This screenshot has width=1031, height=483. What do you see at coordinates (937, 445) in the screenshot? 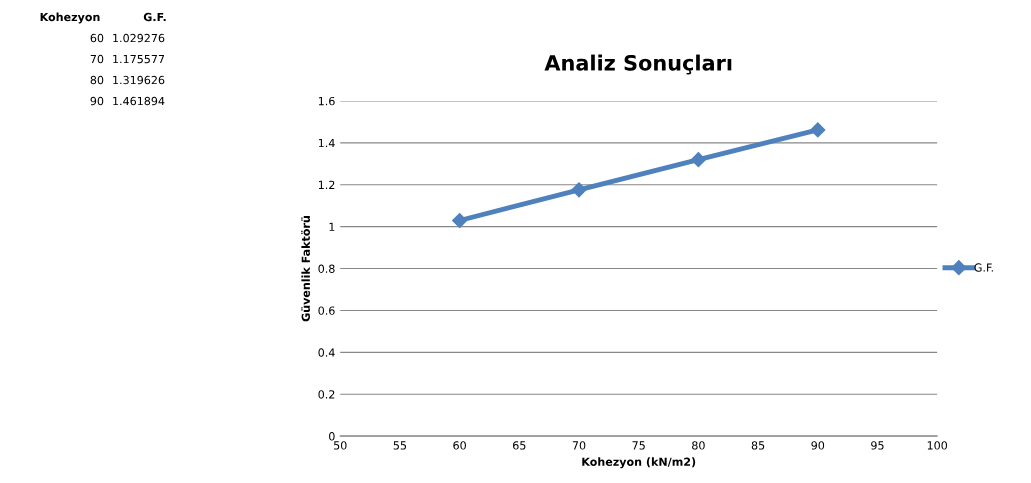
I see `x-tick-label: 100` at bounding box center [937, 445].